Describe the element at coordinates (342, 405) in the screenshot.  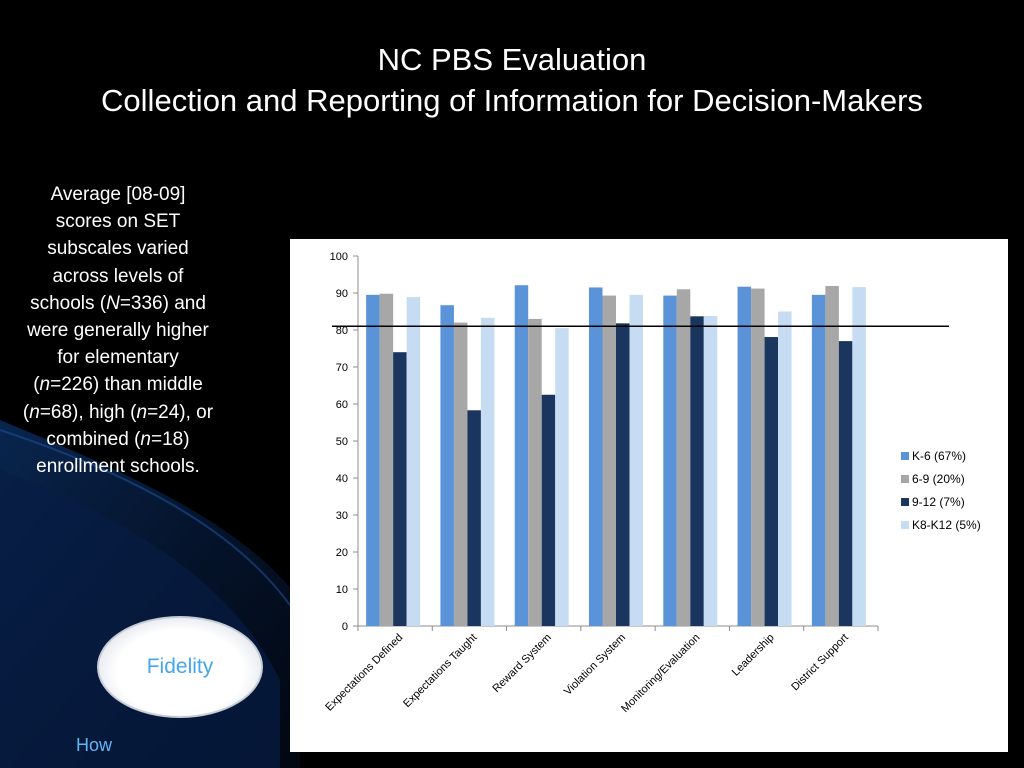
I see `y-tick-label: 60` at that location.